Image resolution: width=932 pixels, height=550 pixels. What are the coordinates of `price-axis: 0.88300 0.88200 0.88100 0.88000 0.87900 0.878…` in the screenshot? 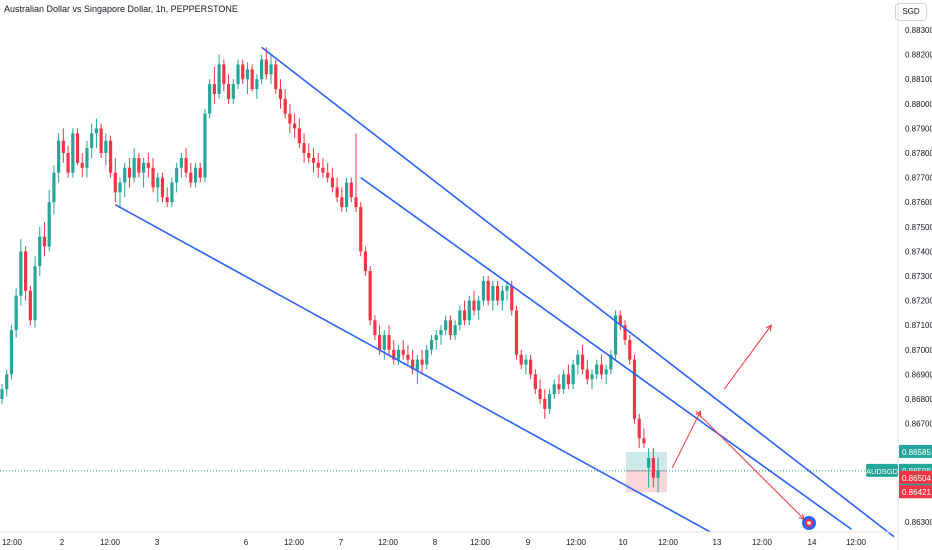 It's located at (914, 275).